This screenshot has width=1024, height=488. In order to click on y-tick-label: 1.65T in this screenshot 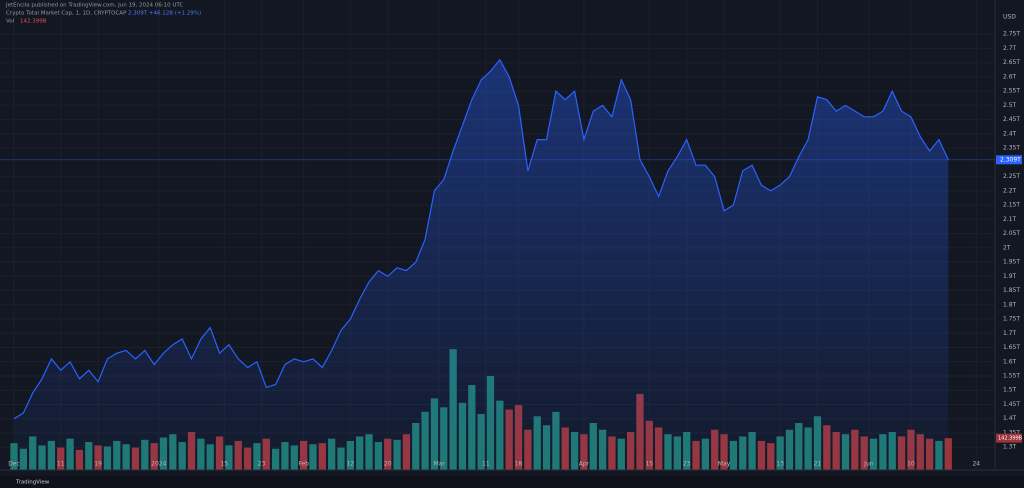, I will do `click(1011, 347)`.